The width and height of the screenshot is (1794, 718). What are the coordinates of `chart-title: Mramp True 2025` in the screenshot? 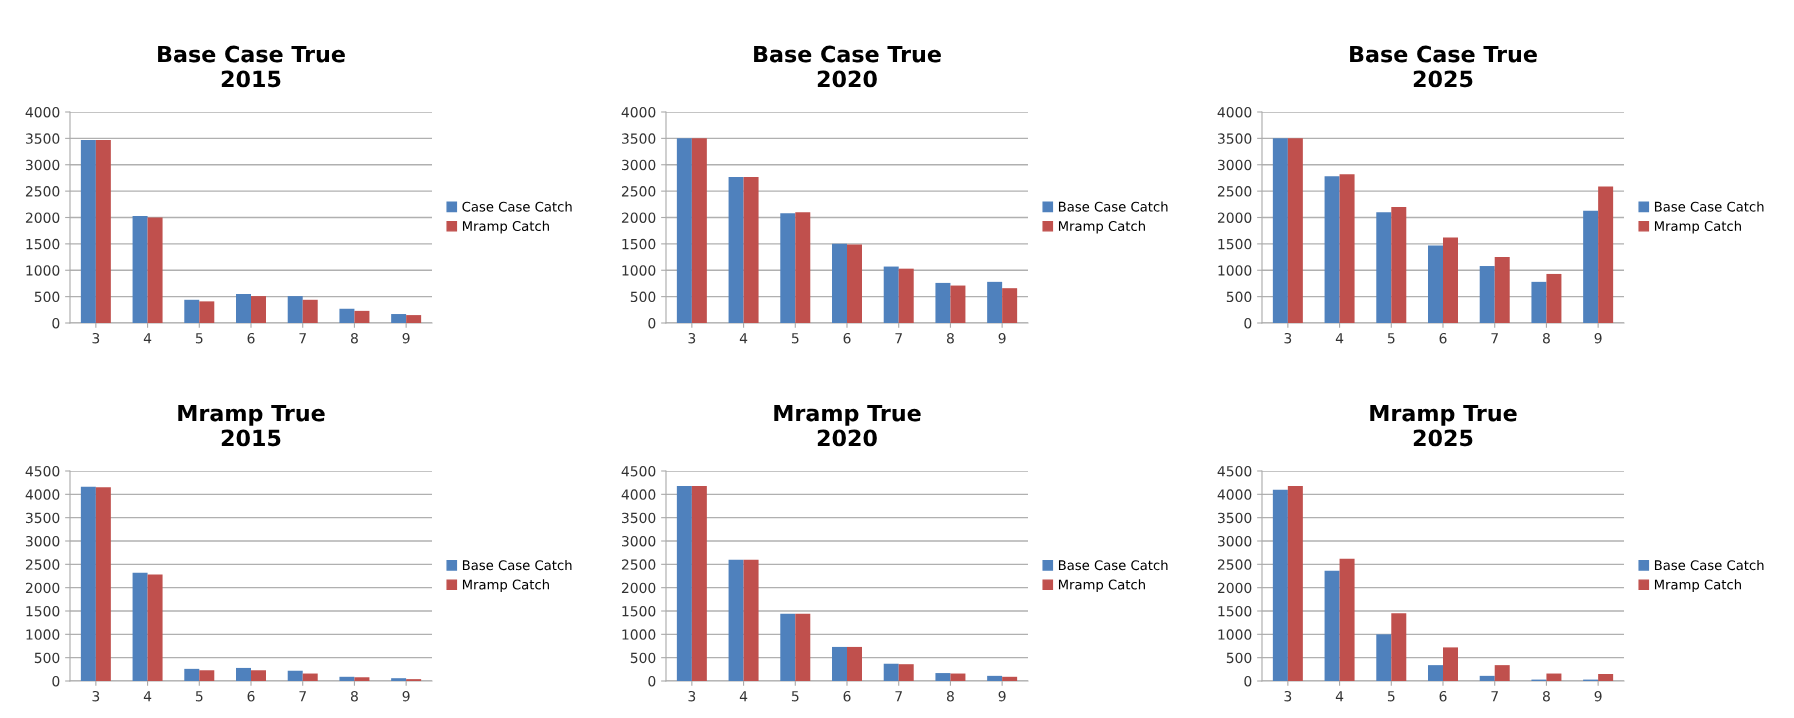 It's located at (1443, 425).